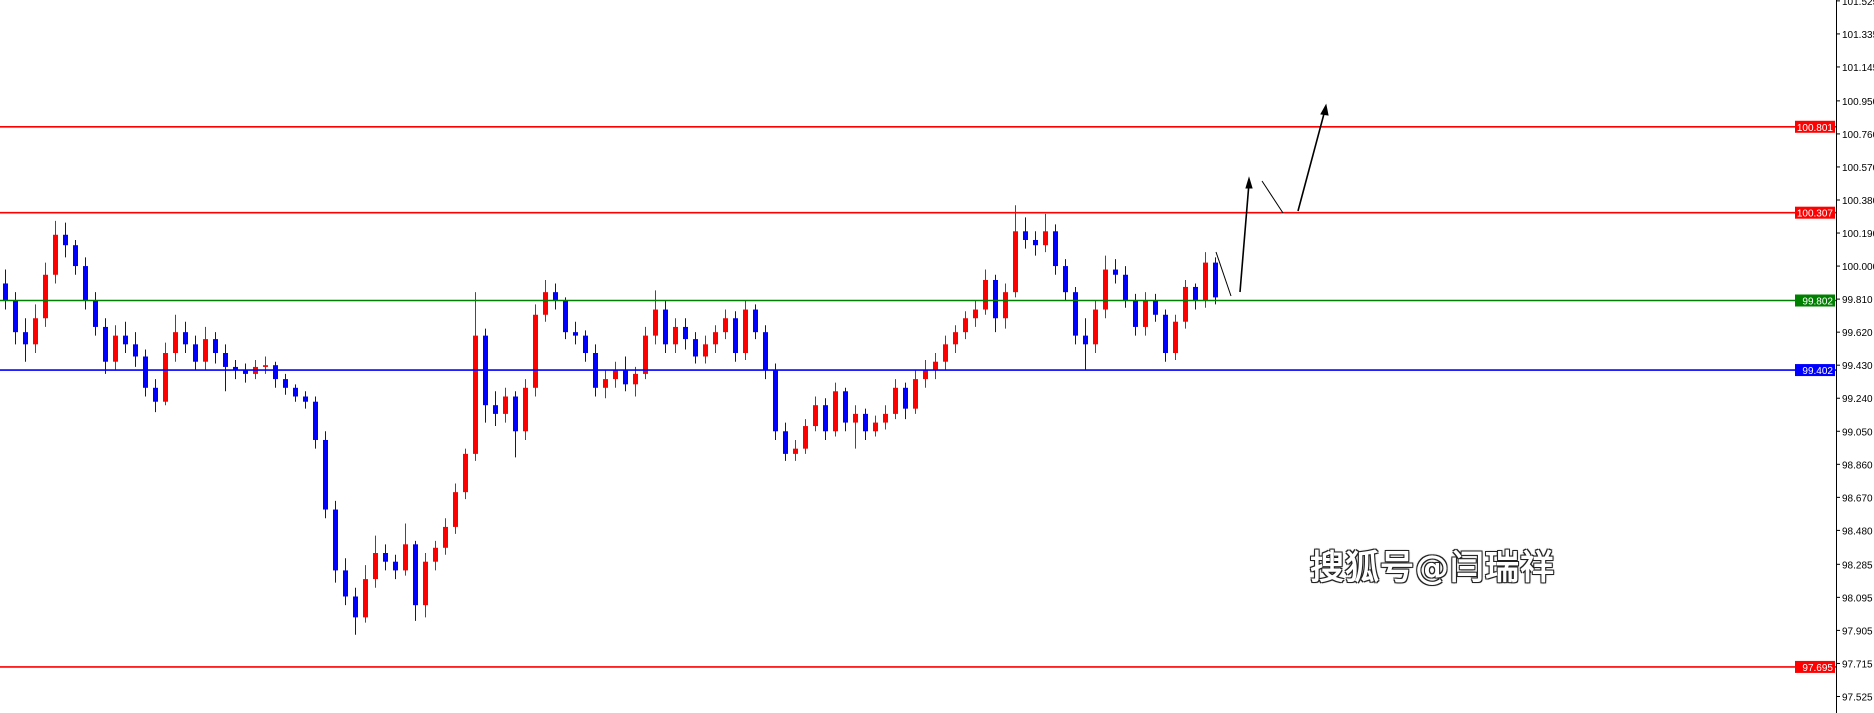 The height and width of the screenshot is (713, 1874). I want to click on tick-label: 97.525, so click(1857, 697).